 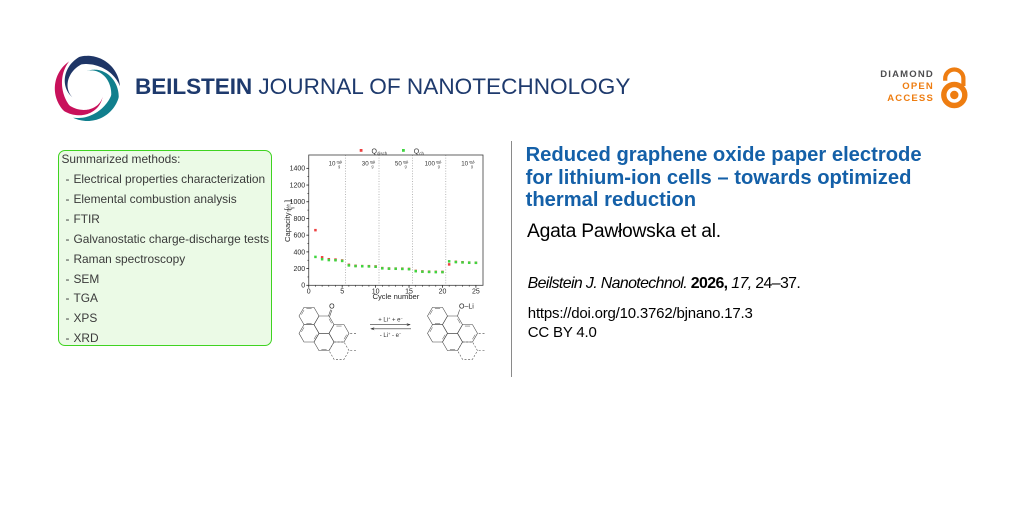 I want to click on svg-text: Qdisch, so click(x=380, y=151).